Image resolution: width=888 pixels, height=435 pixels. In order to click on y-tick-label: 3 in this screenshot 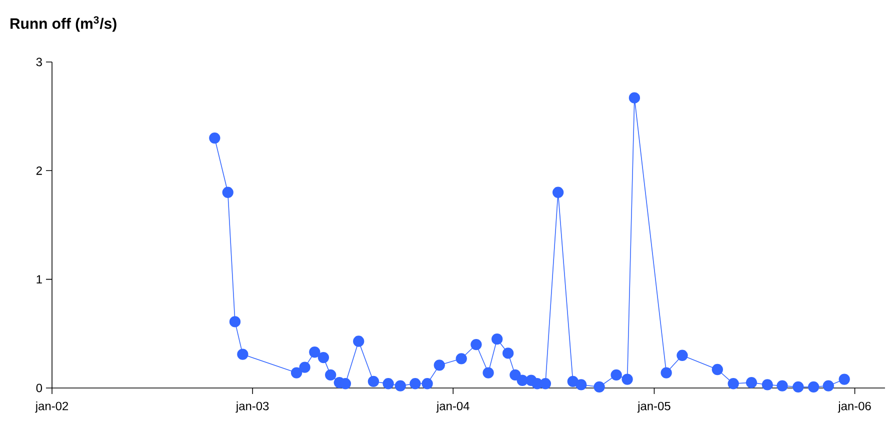, I will do `click(39, 62)`.